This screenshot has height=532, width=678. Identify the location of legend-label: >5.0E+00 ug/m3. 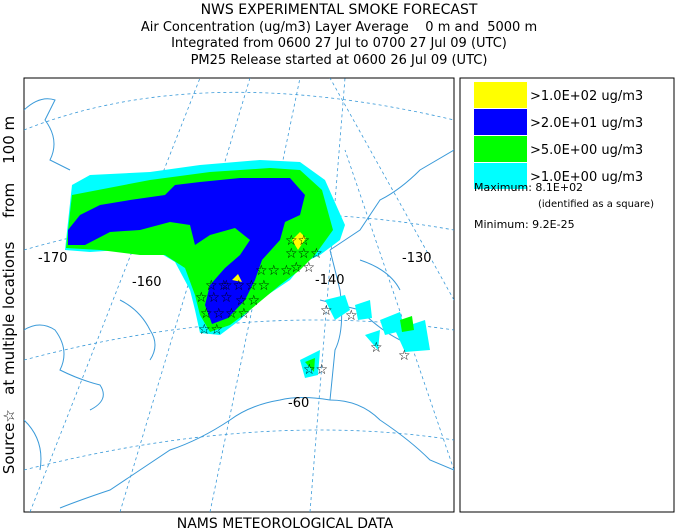
(586, 150).